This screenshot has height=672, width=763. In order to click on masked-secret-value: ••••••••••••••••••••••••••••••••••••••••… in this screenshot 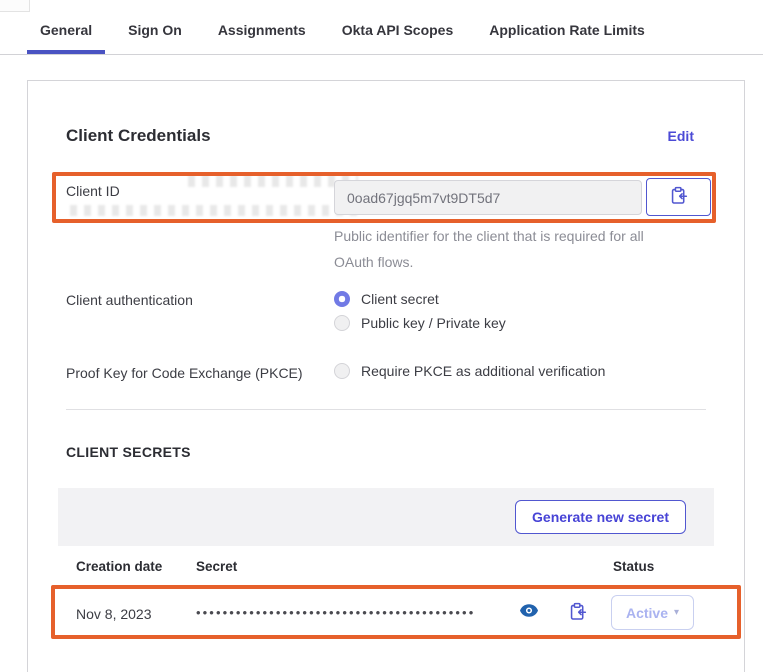, I will do `click(336, 612)`.